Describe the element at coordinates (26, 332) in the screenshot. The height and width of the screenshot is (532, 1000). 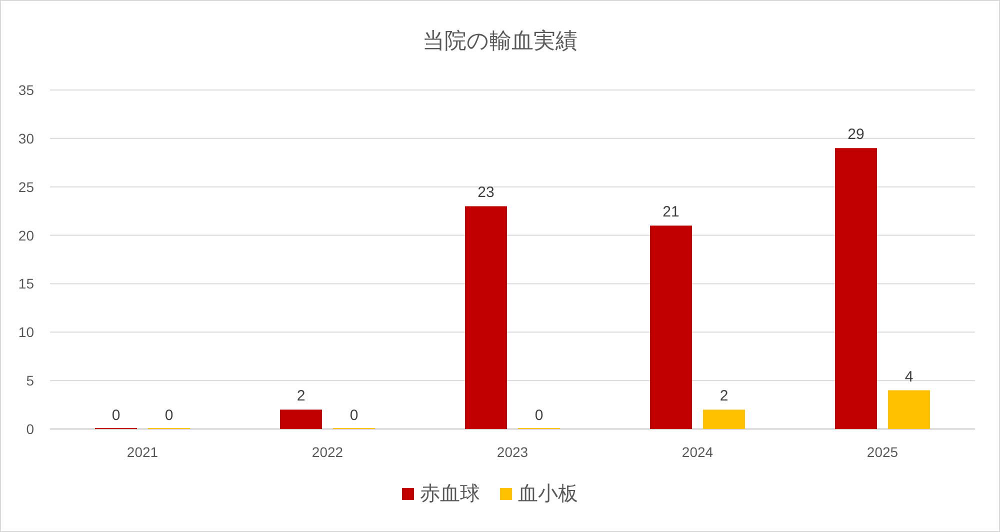
I see `y-tick-label: 10` at that location.